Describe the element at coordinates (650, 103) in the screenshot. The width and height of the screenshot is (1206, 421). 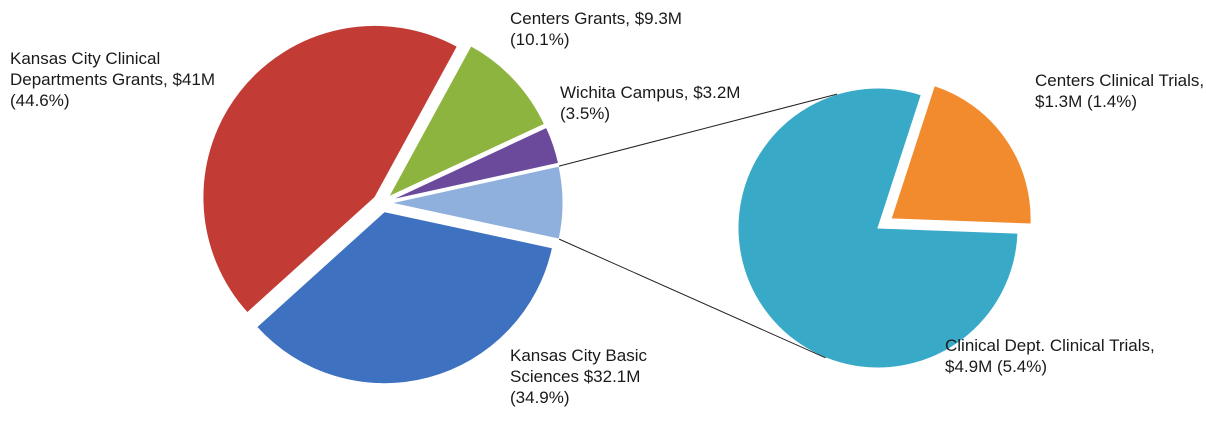
I see `slice-label: Wichita Campus, $3.2M (3.5%)` at that location.